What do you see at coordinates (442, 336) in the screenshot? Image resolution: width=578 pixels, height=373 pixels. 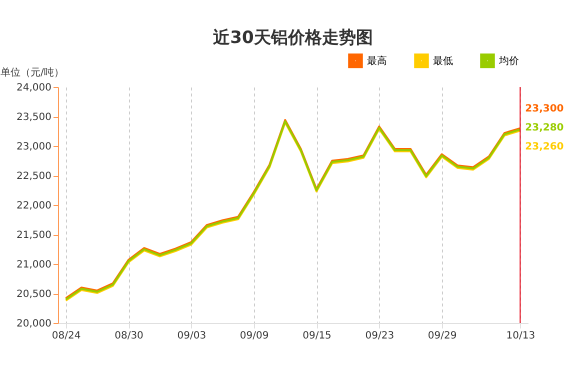 I see `x-tick-label: 09/29` at bounding box center [442, 336].